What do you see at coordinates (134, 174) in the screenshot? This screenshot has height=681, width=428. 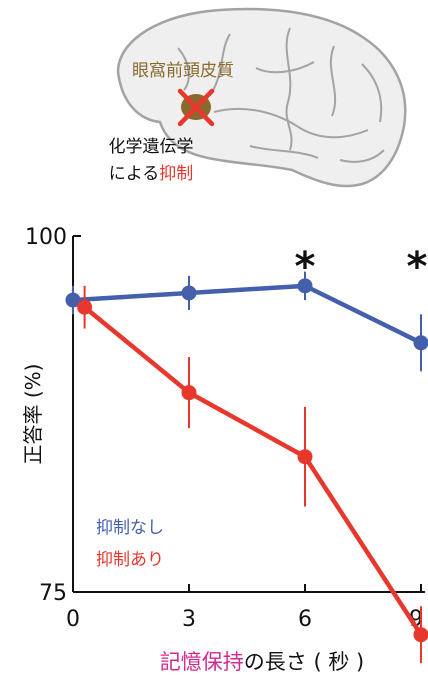 I see `method-prefix: による` at bounding box center [134, 174].